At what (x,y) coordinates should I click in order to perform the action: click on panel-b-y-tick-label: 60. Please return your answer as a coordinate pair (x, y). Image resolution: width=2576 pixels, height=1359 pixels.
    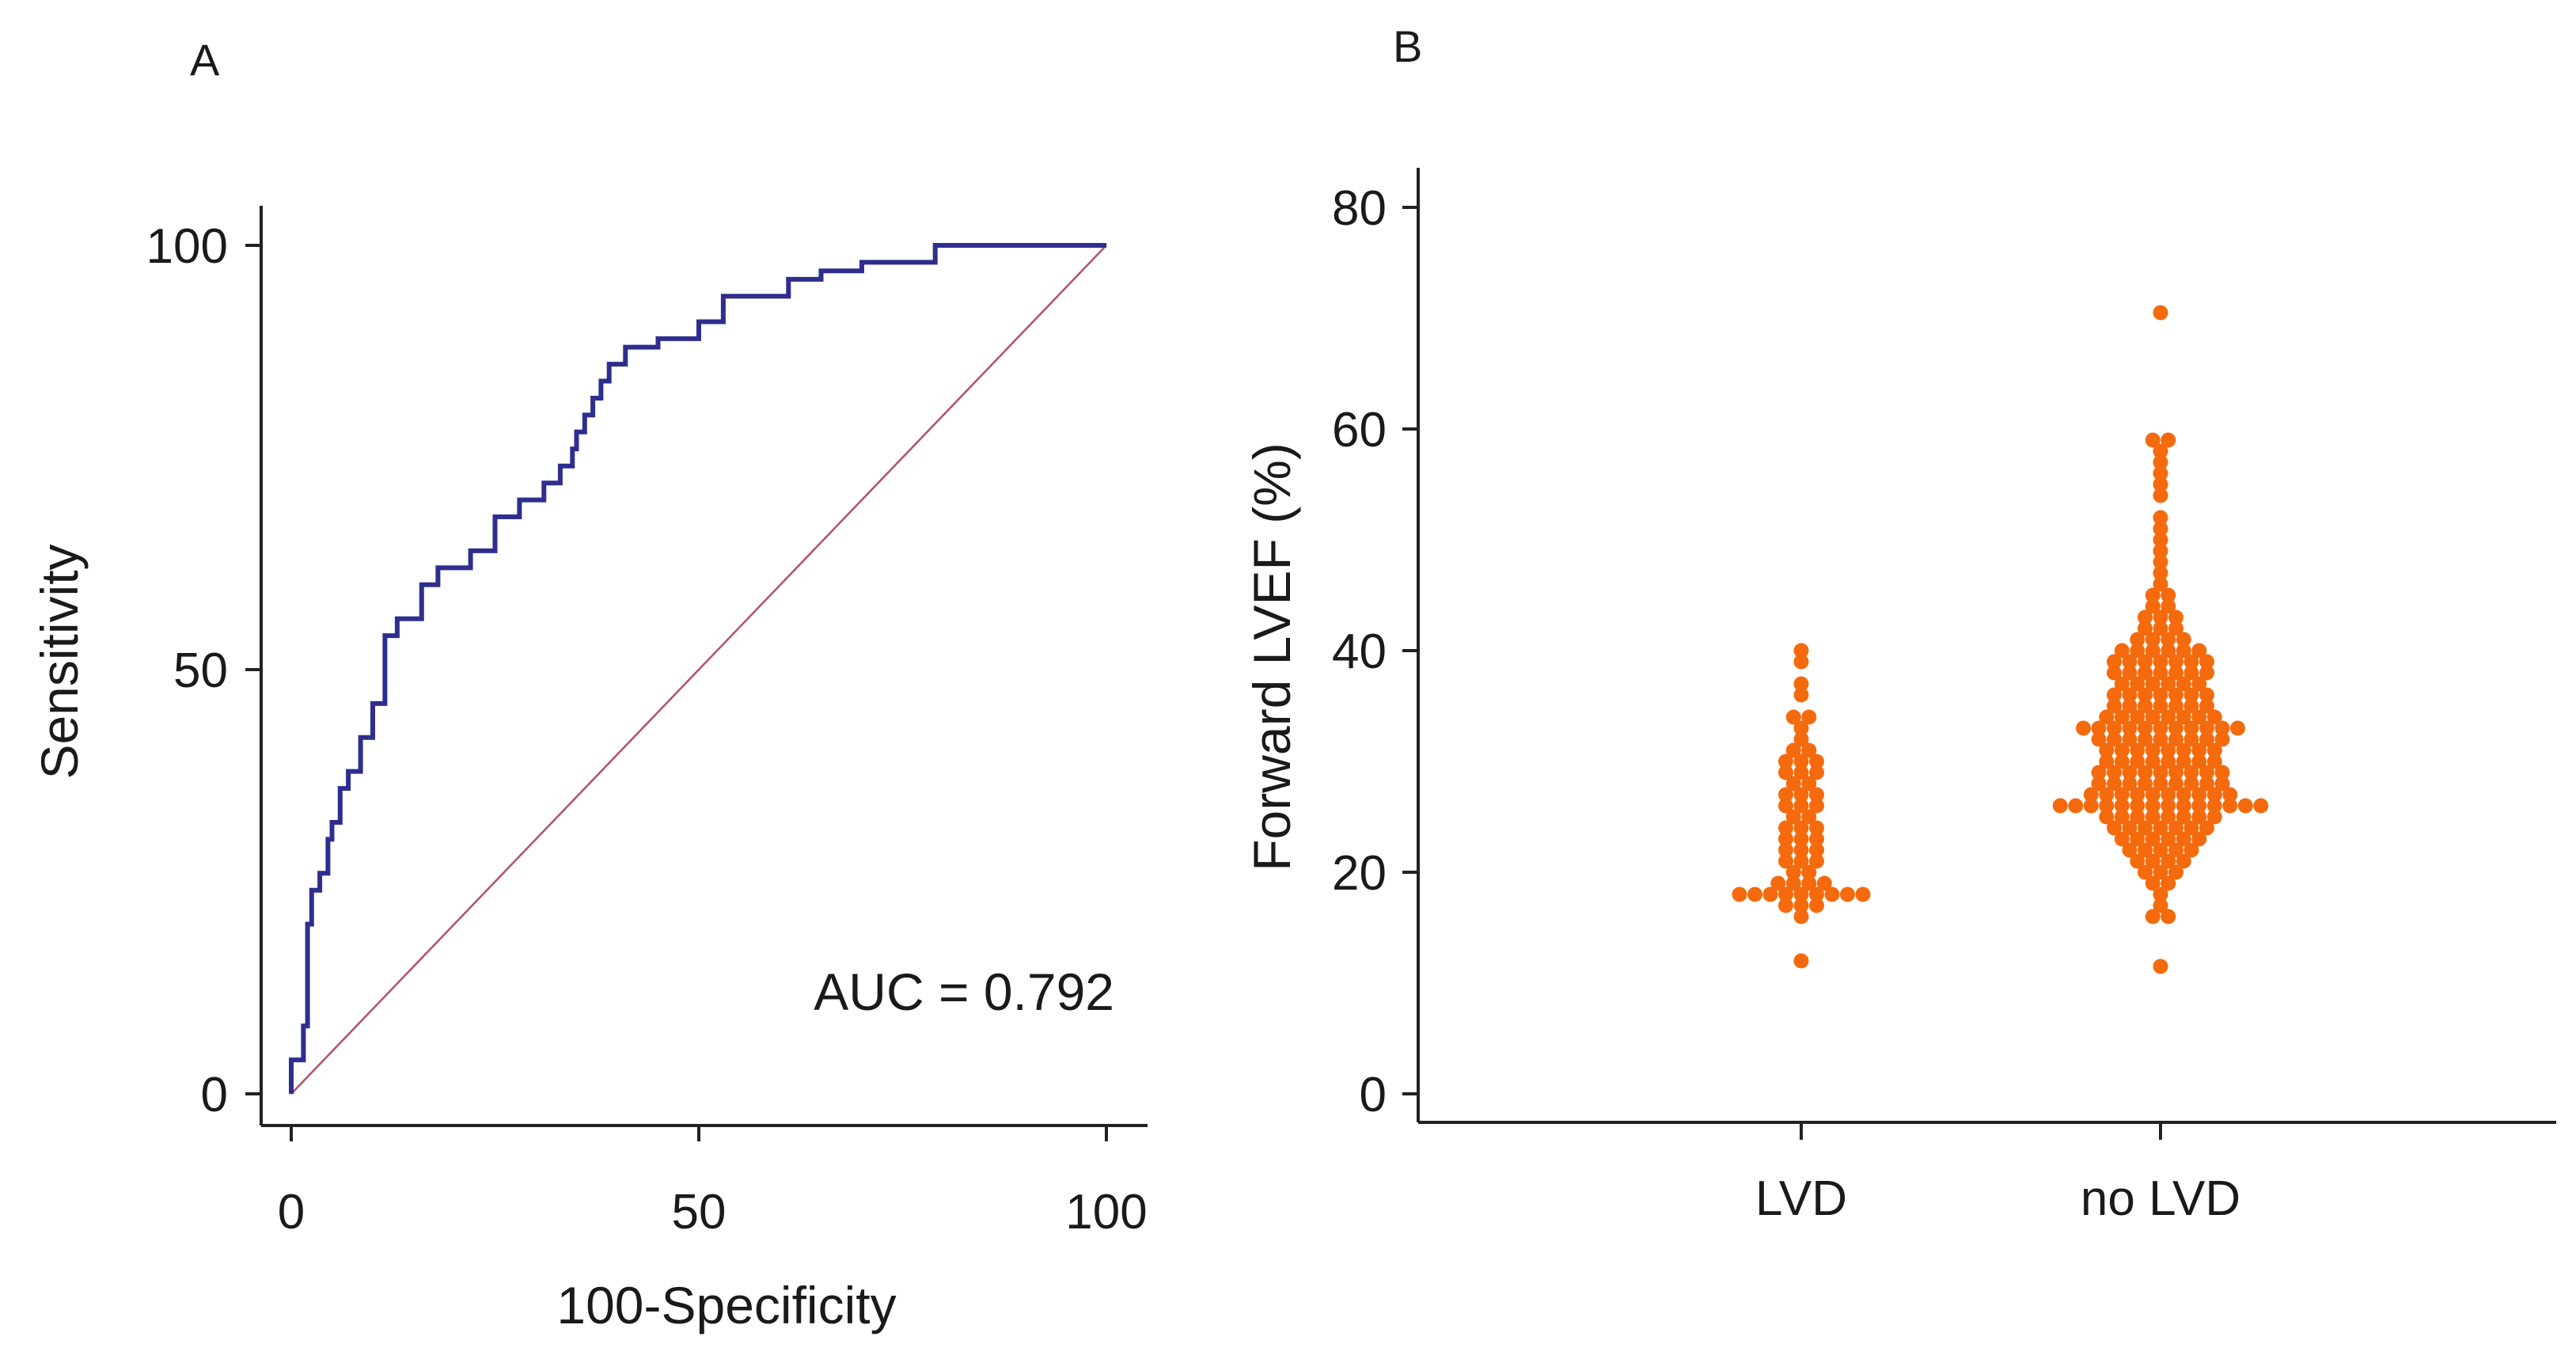
    Looking at the image, I should click on (1359, 430).